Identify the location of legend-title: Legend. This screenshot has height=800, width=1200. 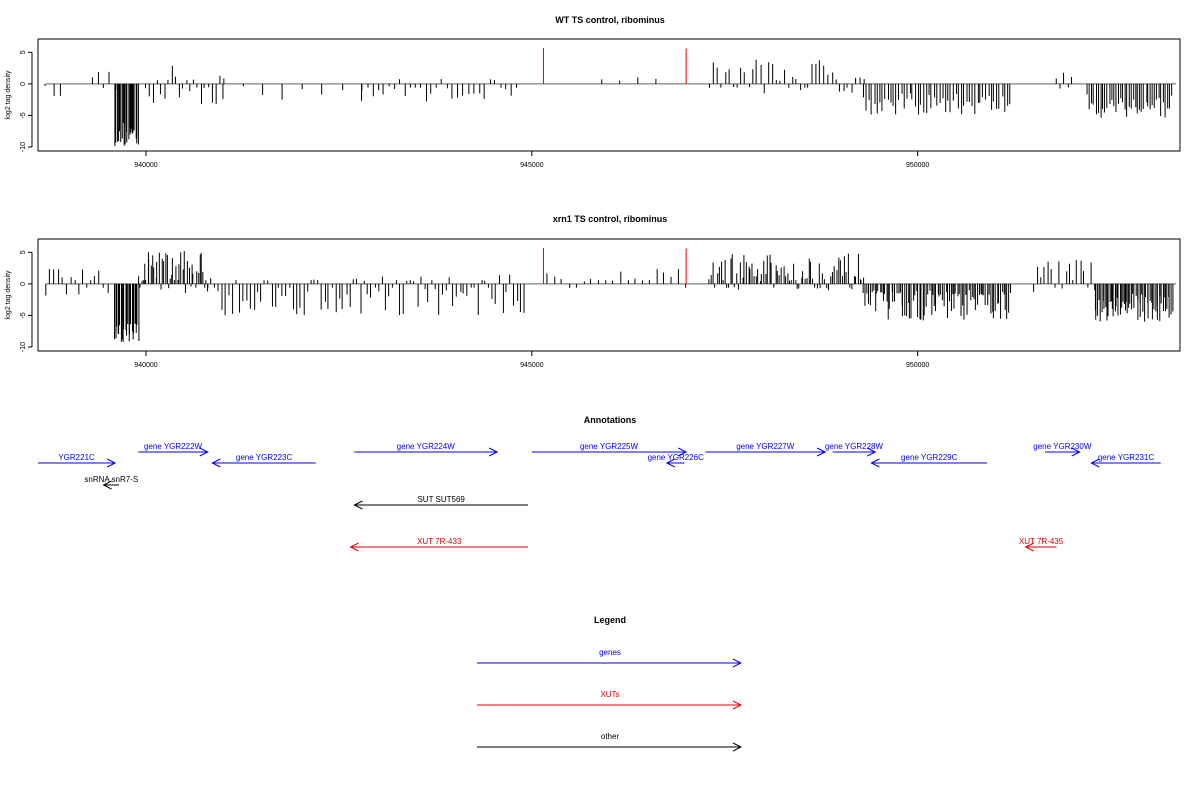
(610, 620).